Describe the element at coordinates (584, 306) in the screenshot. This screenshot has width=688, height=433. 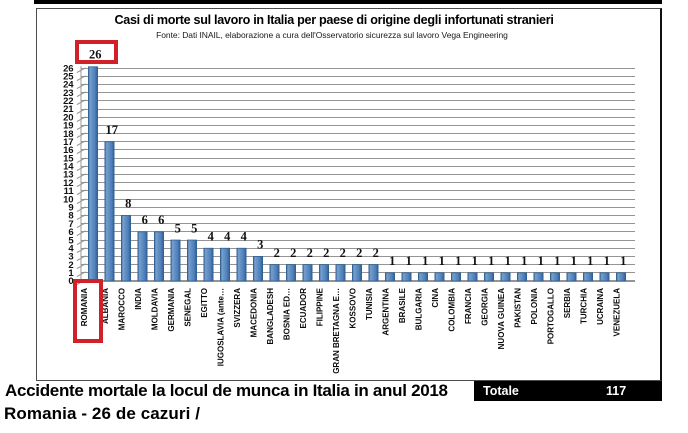
I see `svg-text: TURCHIA` at that location.